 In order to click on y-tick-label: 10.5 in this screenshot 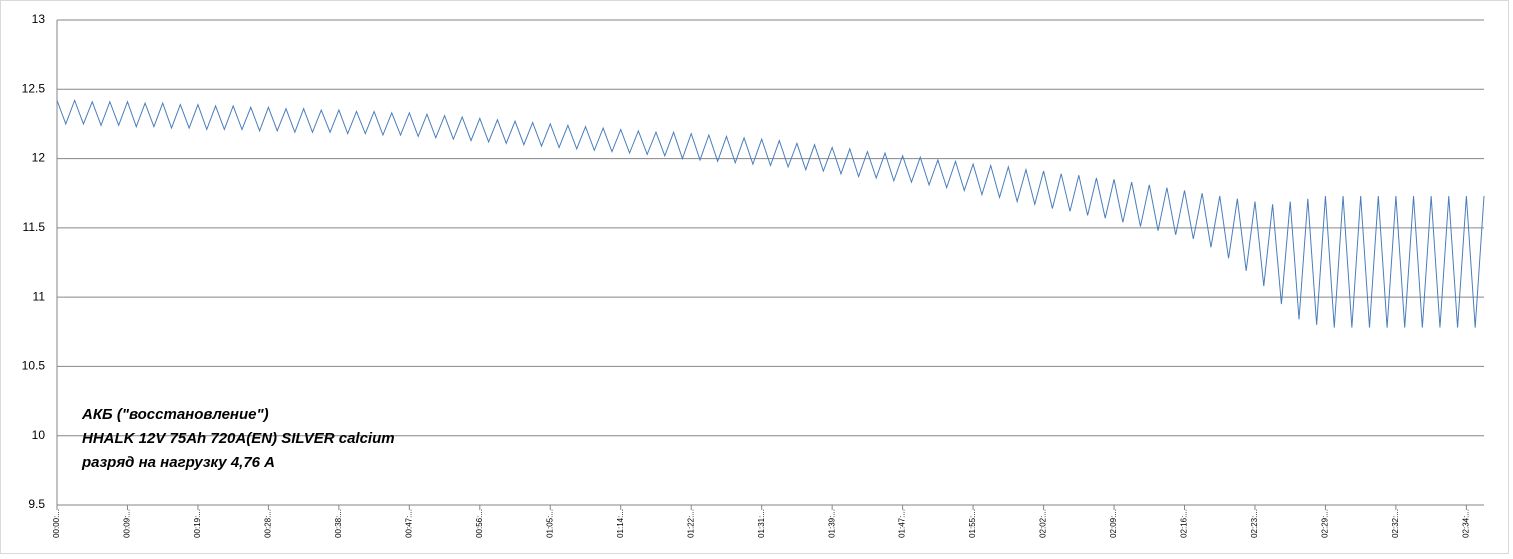, I will do `click(34, 366)`.